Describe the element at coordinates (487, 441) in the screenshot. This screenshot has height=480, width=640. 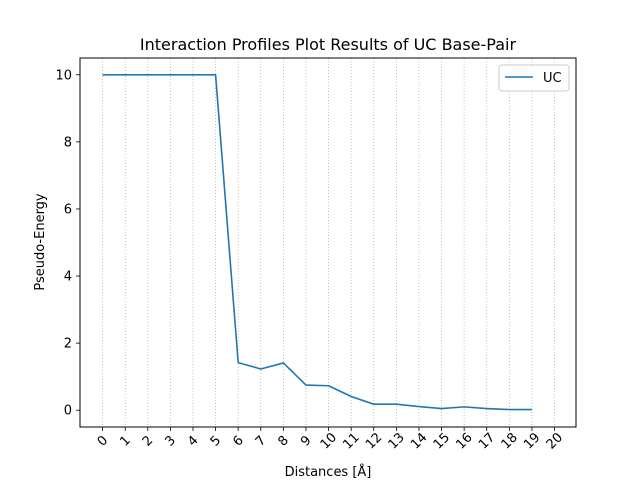
I see `x-tick-label: 17` at that location.